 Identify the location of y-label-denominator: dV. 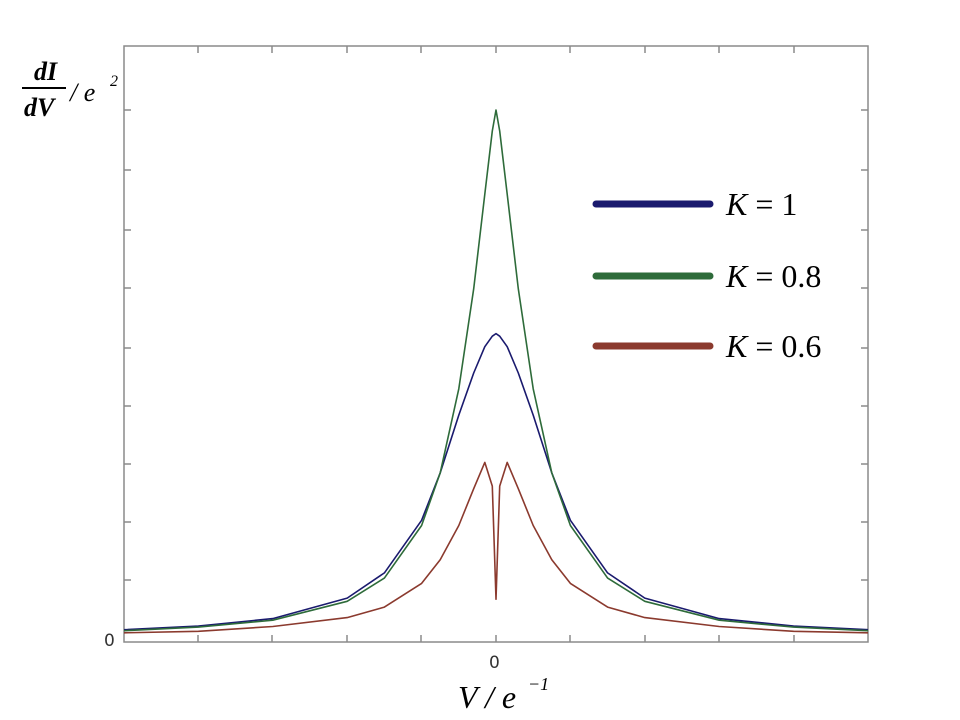
(40, 107).